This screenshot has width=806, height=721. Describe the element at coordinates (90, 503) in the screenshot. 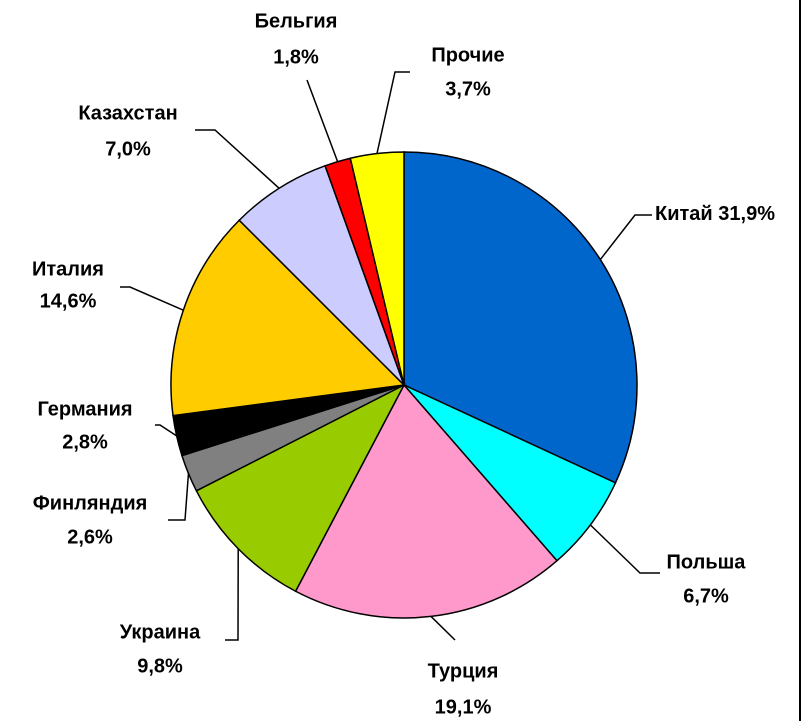

I see `category-label: Финляндия` at that location.